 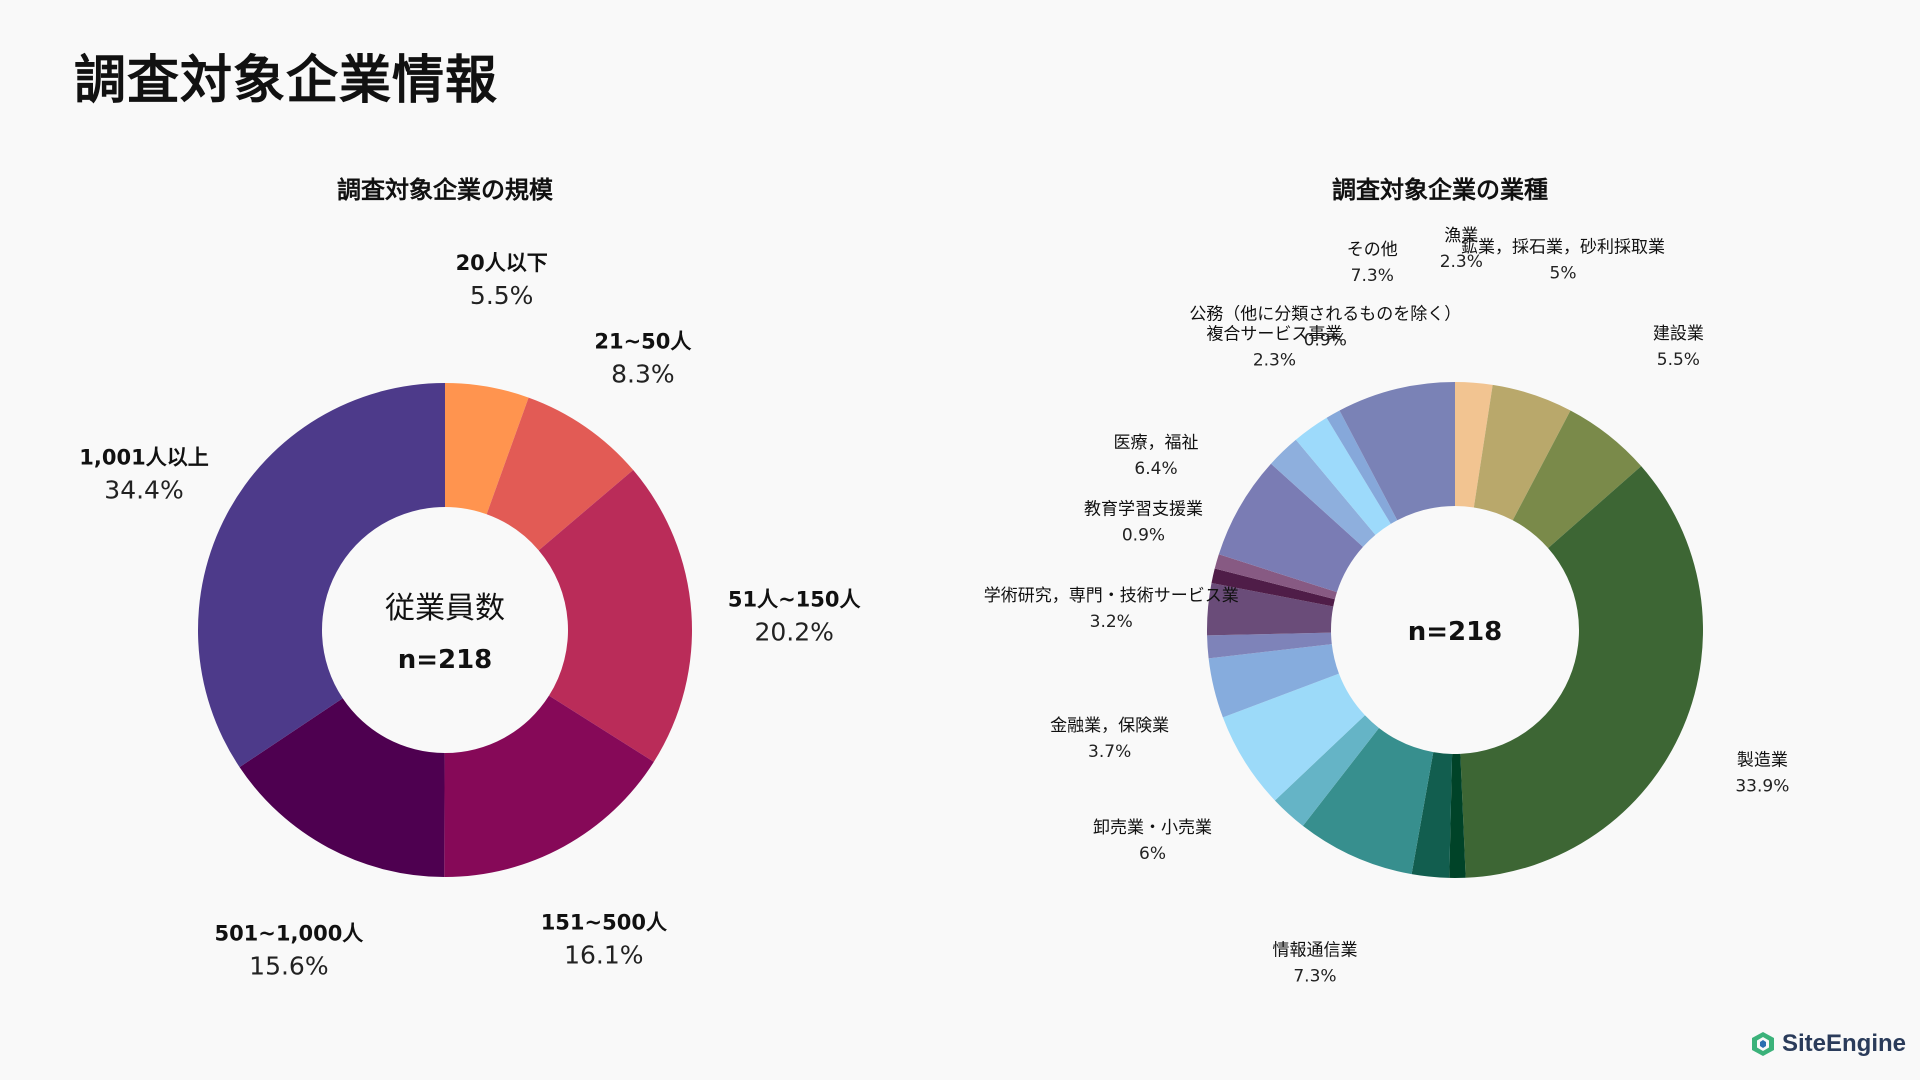 What do you see at coordinates (143, 489) in the screenshot?
I see `slice-value-0-5: 34.4%` at bounding box center [143, 489].